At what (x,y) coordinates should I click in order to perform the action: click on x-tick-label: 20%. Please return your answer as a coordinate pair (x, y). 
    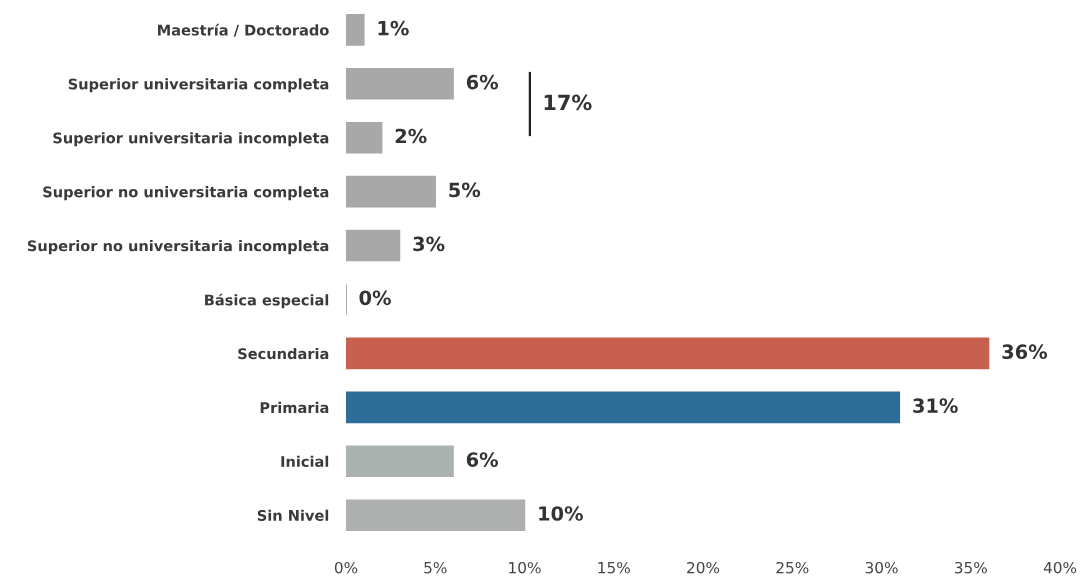
    Looking at the image, I should click on (703, 567).